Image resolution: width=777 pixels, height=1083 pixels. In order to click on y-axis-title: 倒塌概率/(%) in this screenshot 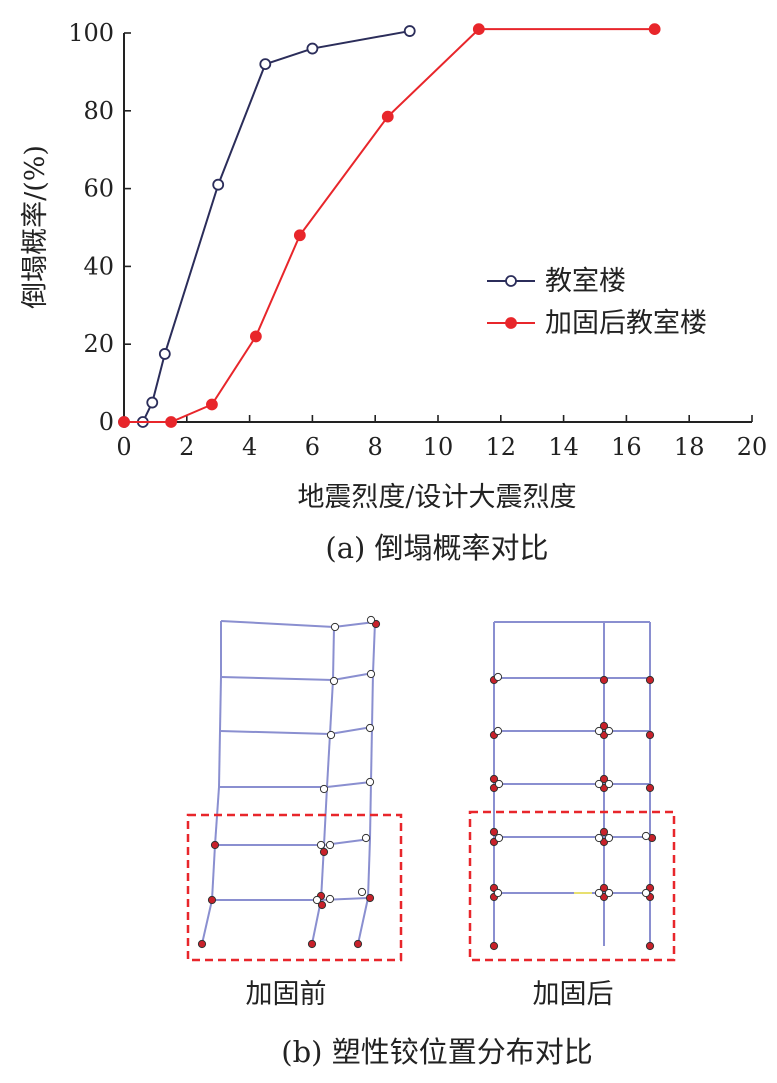, I will do `click(35, 227)`.